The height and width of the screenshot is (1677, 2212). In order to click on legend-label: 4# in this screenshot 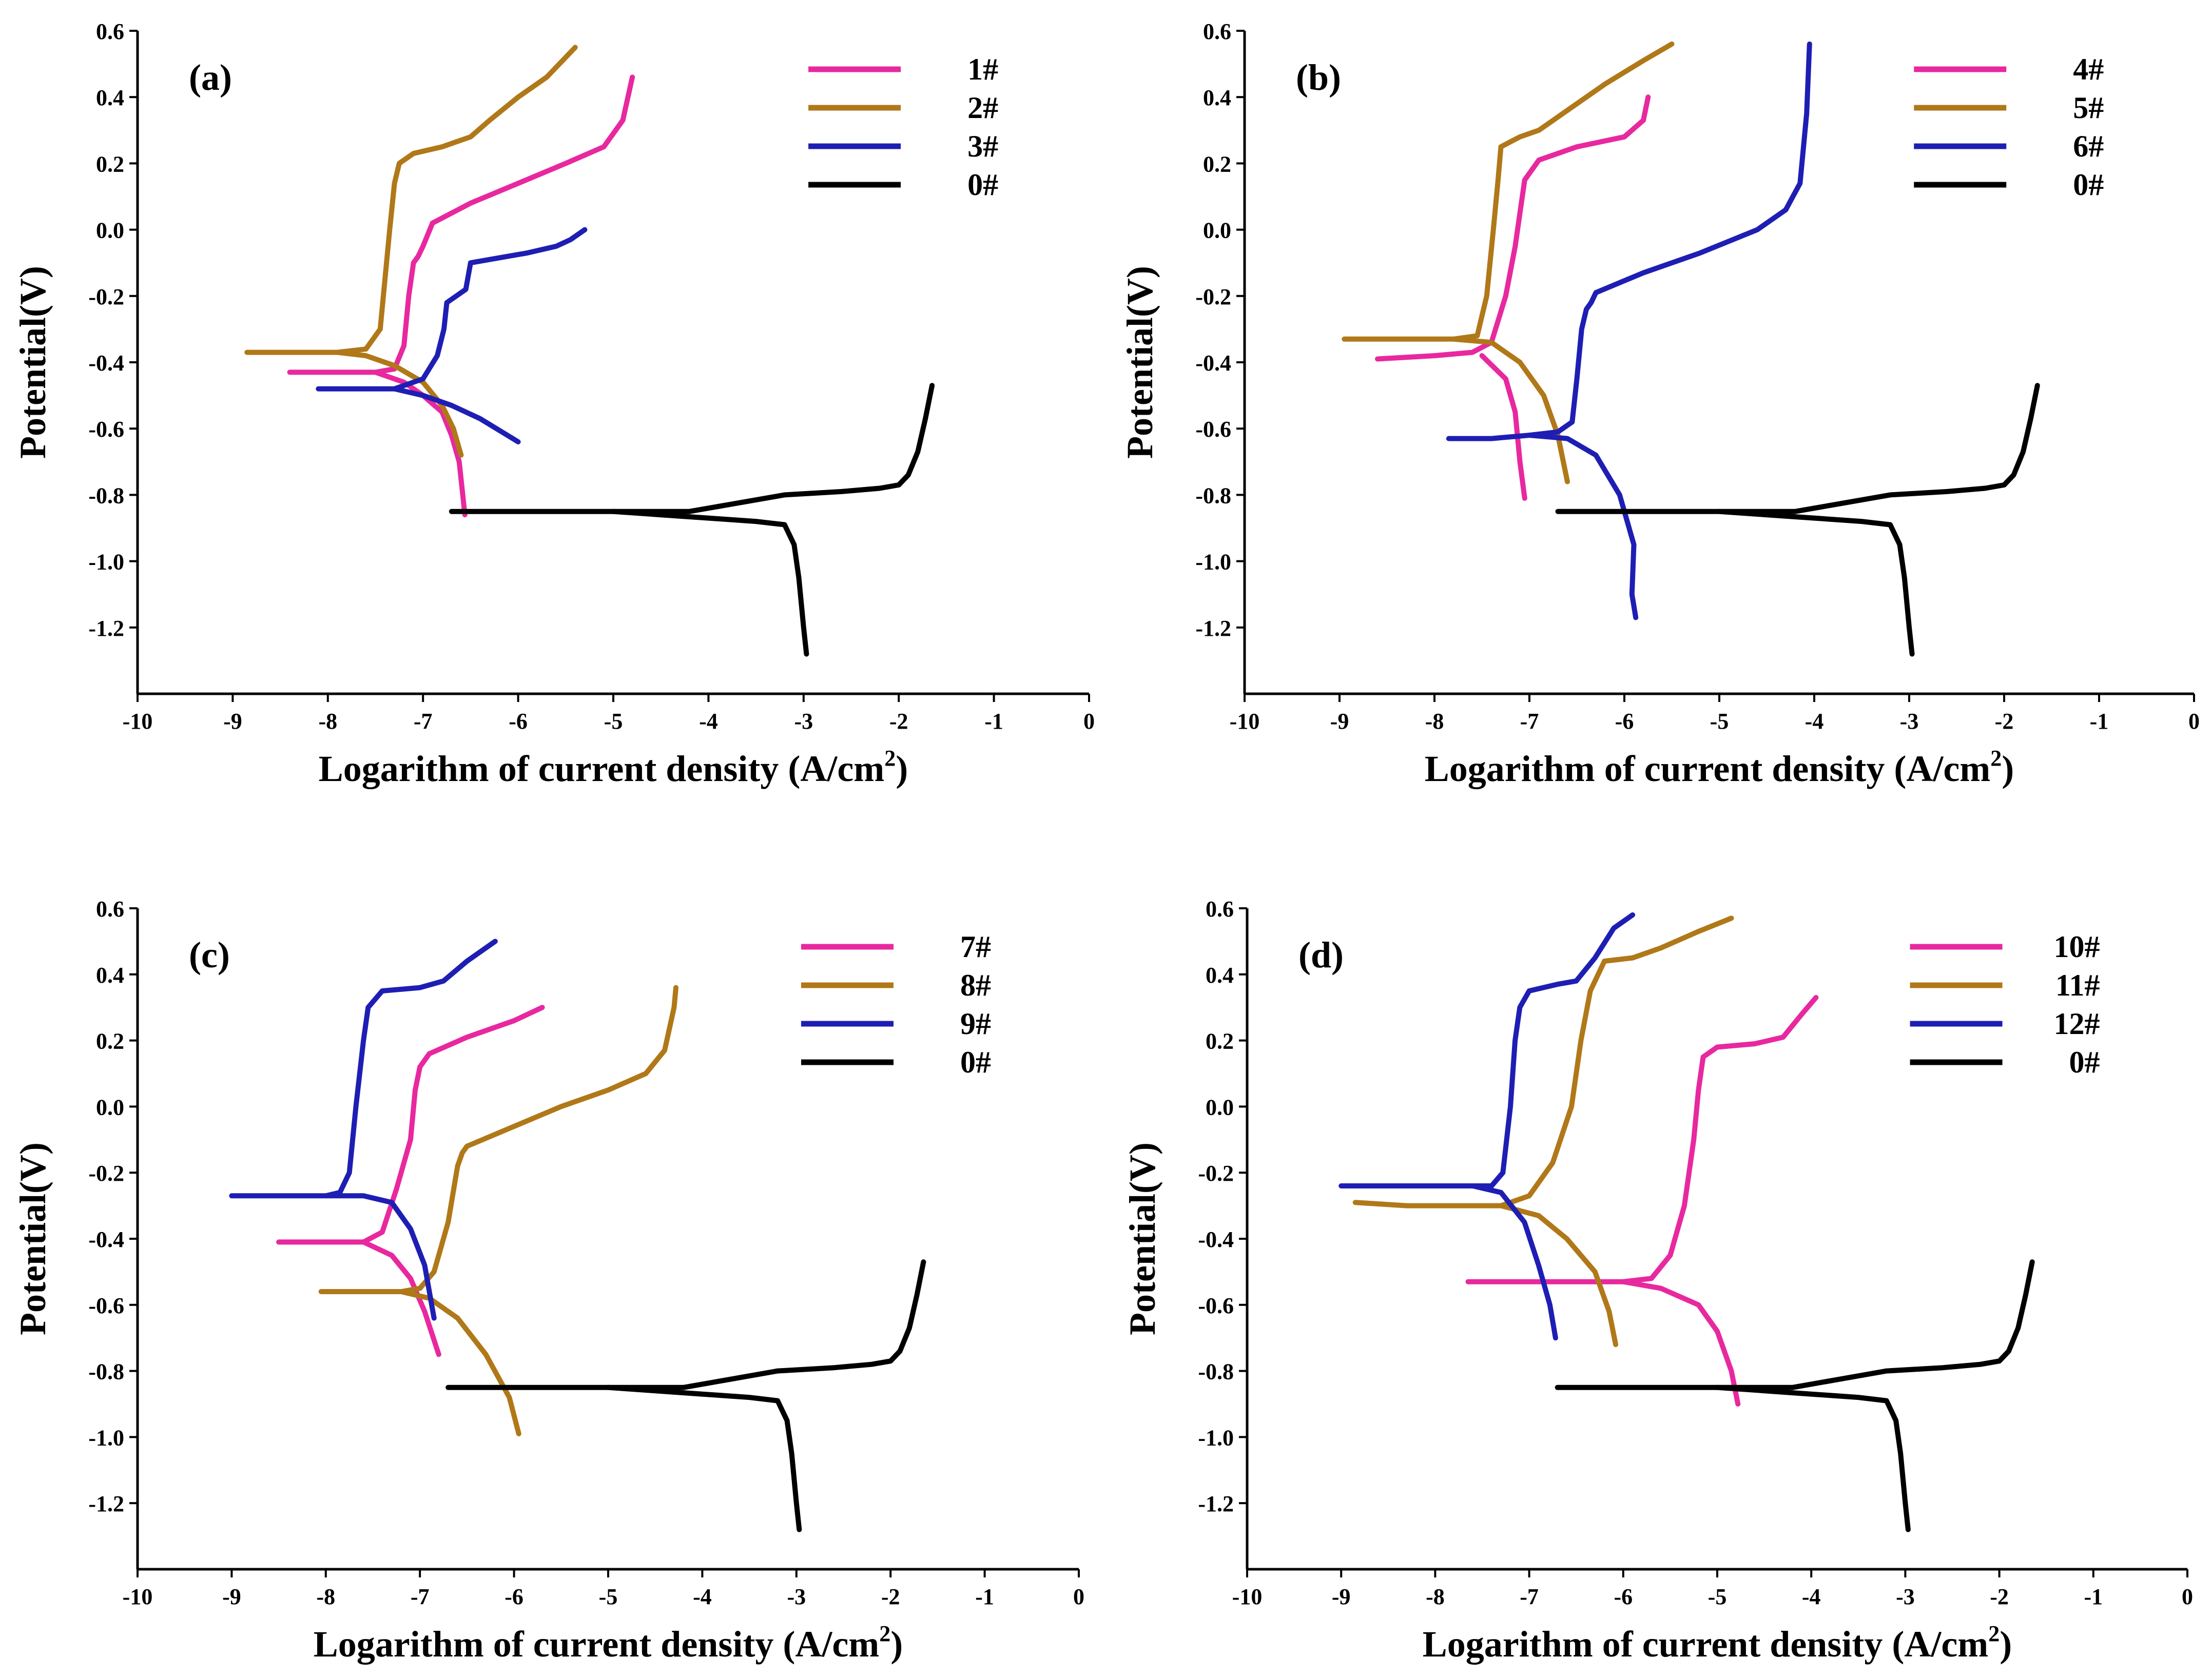, I will do `click(2088, 69)`.